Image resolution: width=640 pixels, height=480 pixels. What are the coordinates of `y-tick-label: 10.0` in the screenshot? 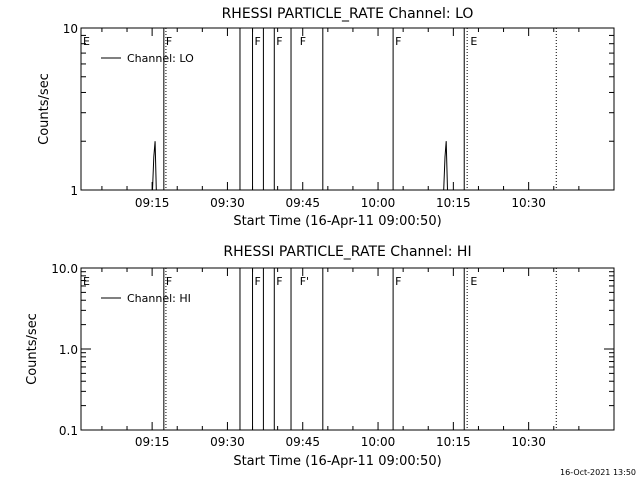 It's located at (64, 269).